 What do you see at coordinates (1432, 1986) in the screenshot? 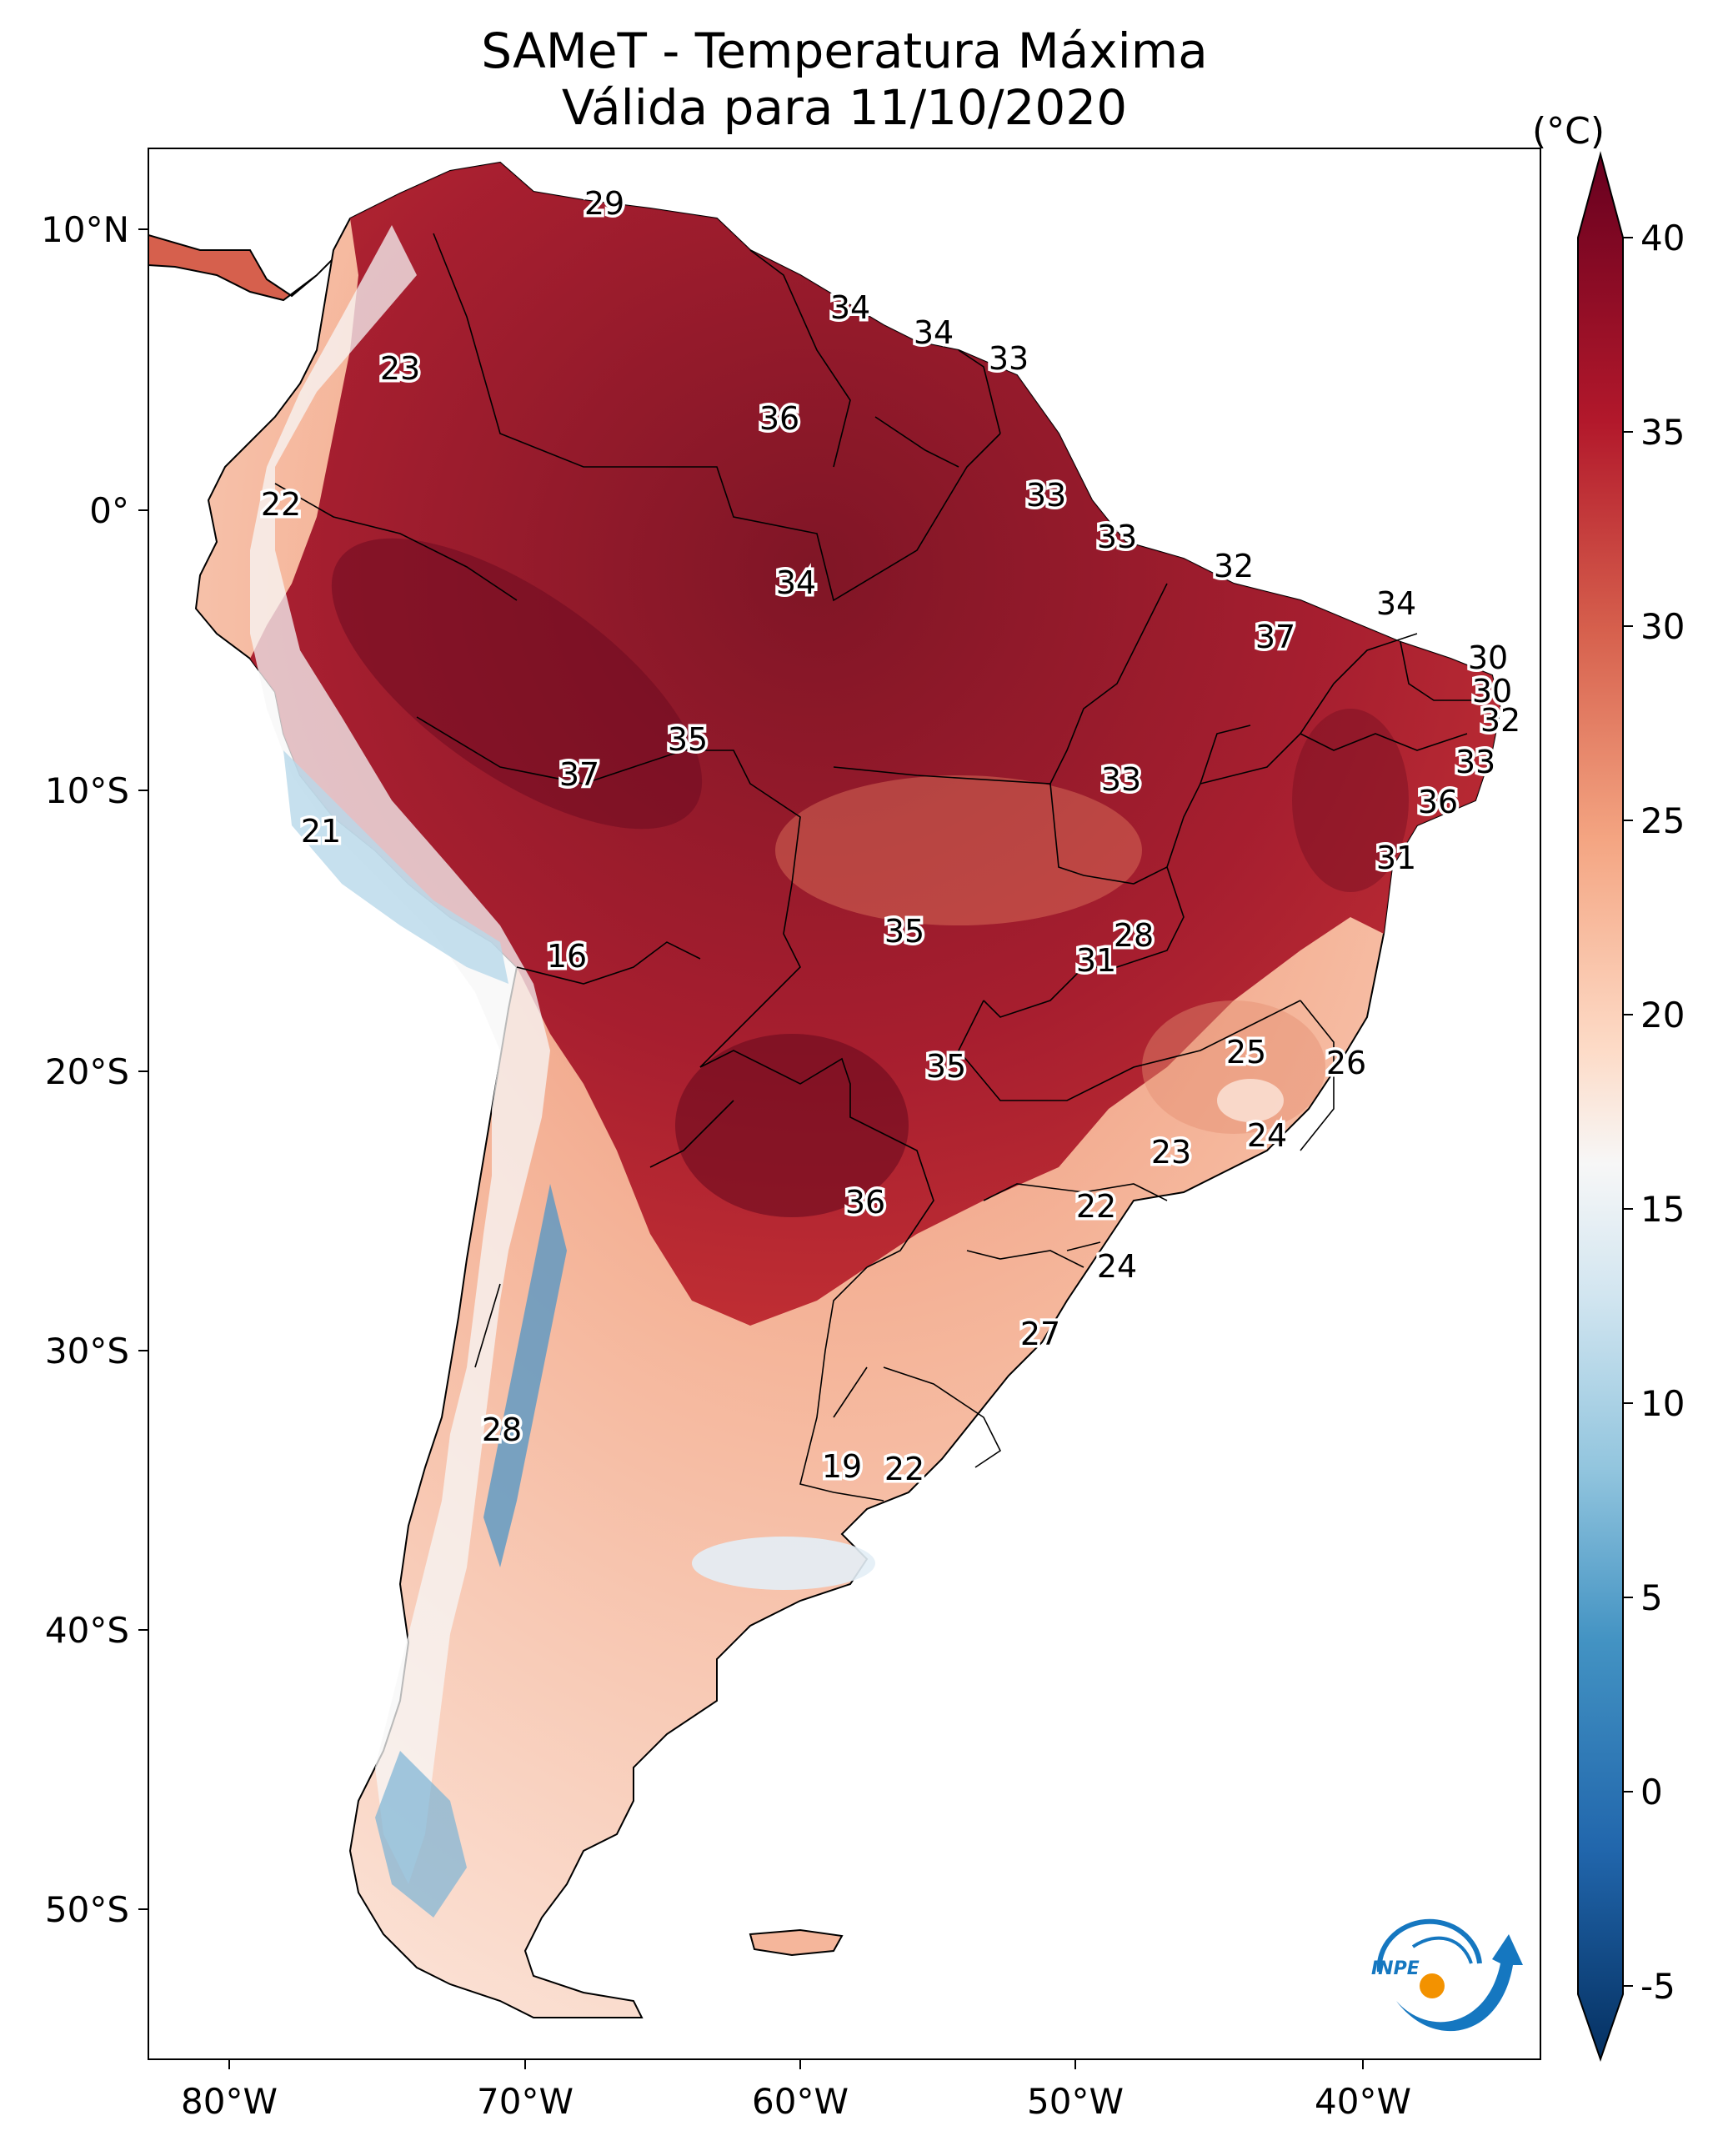
I see `logo-dot` at bounding box center [1432, 1986].